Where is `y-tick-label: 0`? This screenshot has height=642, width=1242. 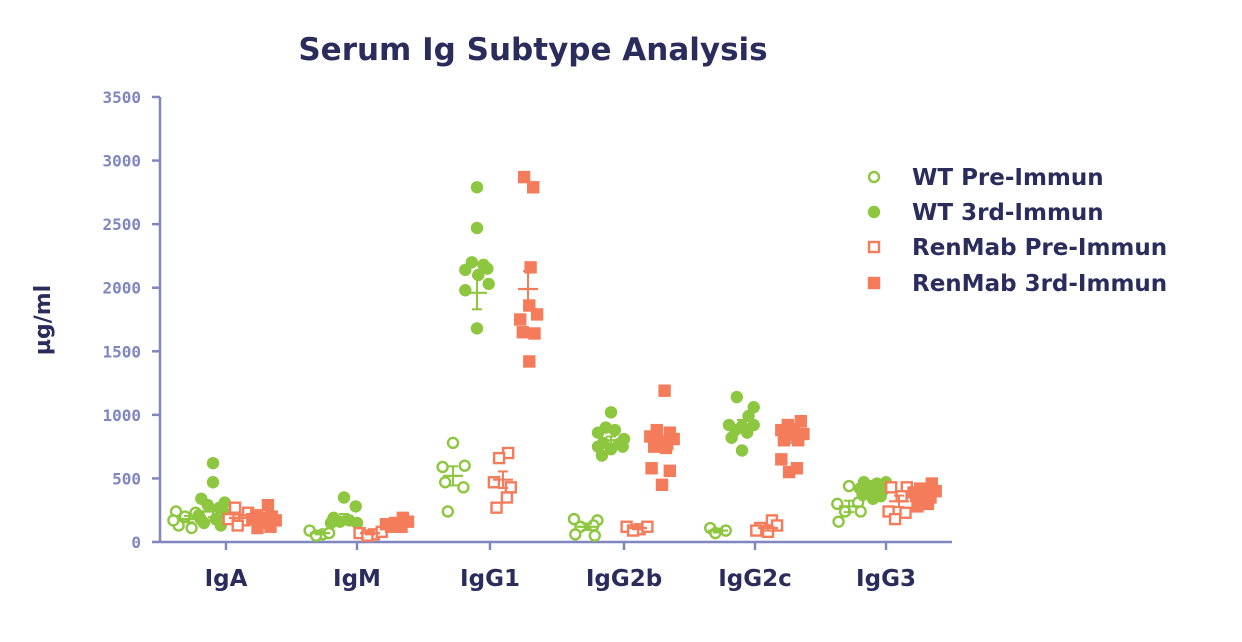
y-tick-label: 0 is located at coordinates (136, 542).